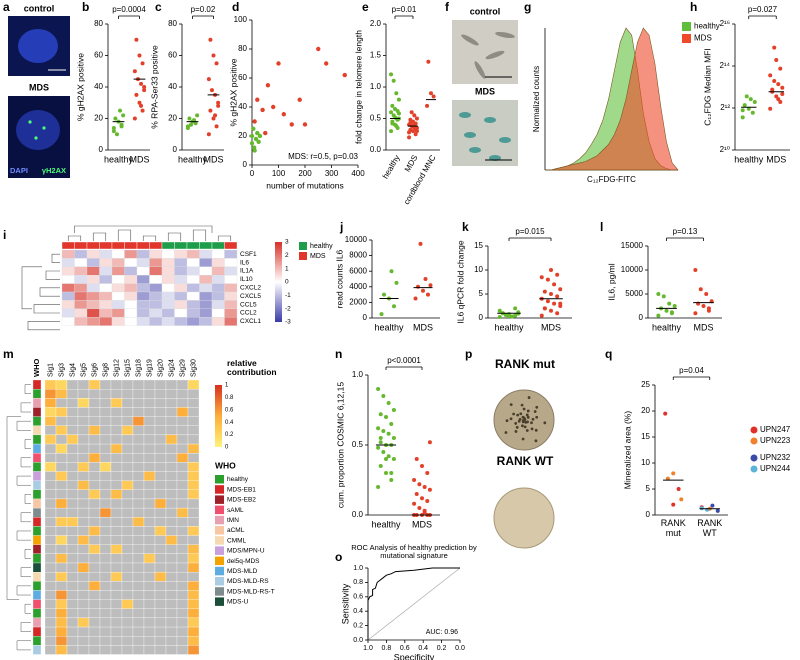 The image size is (800, 660). I want to click on y-tick-label: 1.0, so click(376, 86).